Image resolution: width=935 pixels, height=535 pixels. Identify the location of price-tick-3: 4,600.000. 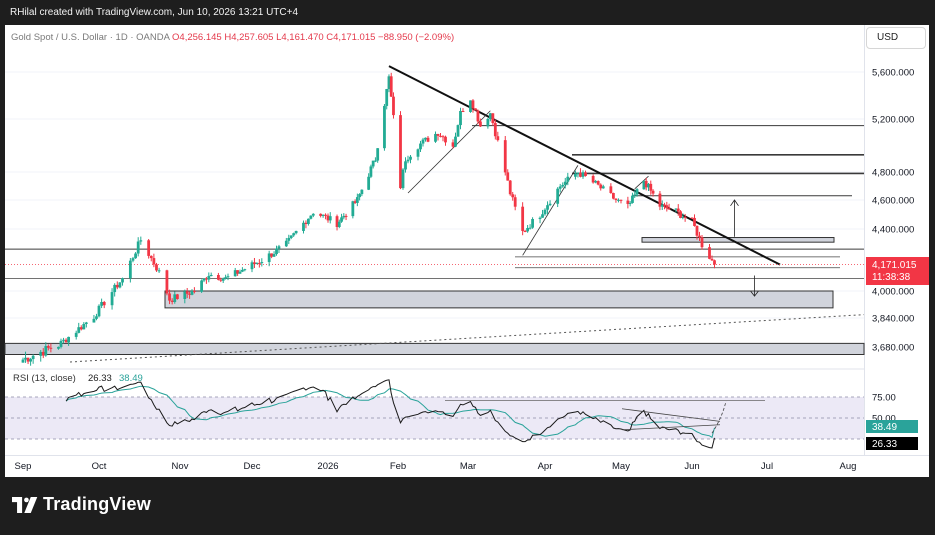
(893, 201).